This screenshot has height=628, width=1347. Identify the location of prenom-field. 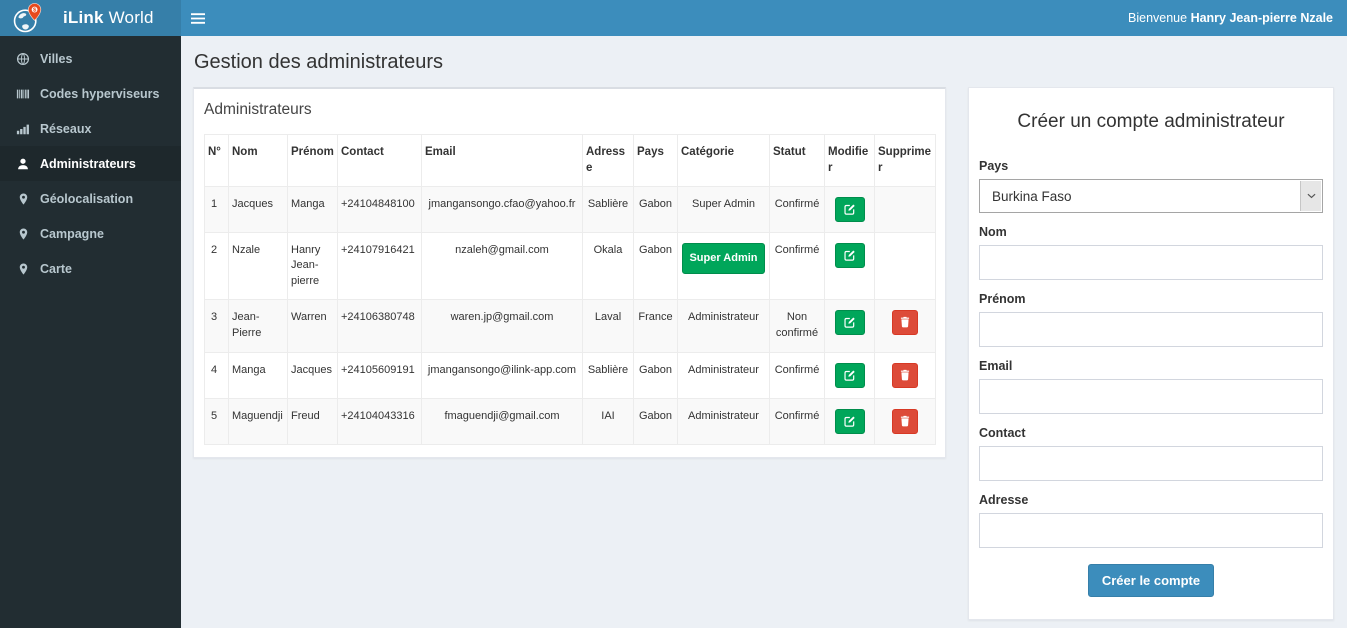
(1151, 329).